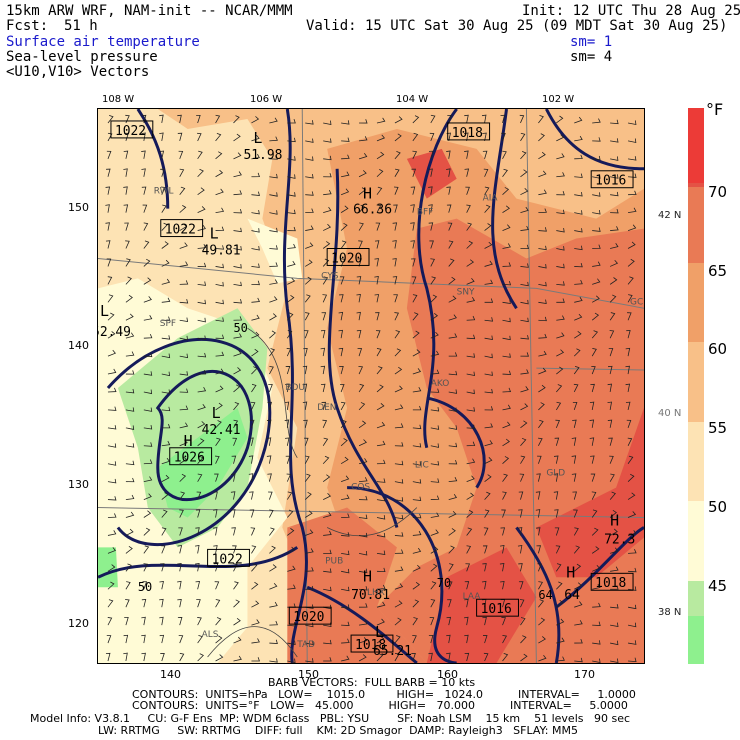  What do you see at coordinates (308, 674) in the screenshot?
I see `x-tick-label: 150` at bounding box center [308, 674].